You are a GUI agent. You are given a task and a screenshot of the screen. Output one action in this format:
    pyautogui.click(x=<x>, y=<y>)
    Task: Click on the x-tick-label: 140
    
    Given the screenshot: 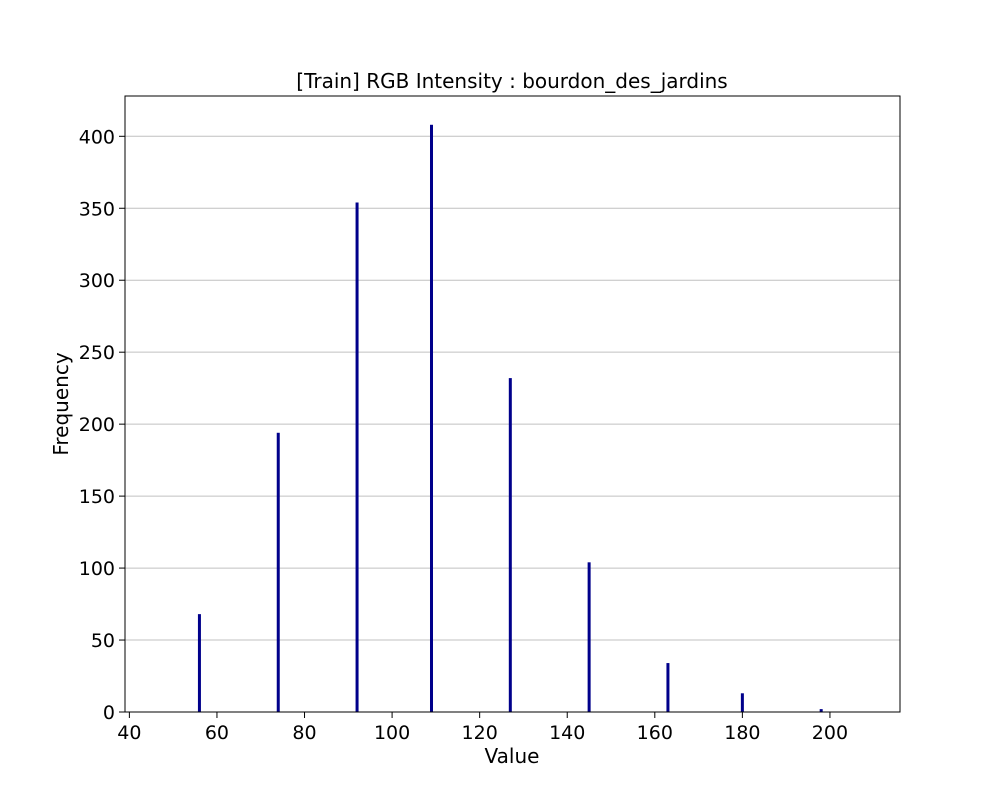 What is the action you would take?
    pyautogui.click(x=567, y=733)
    